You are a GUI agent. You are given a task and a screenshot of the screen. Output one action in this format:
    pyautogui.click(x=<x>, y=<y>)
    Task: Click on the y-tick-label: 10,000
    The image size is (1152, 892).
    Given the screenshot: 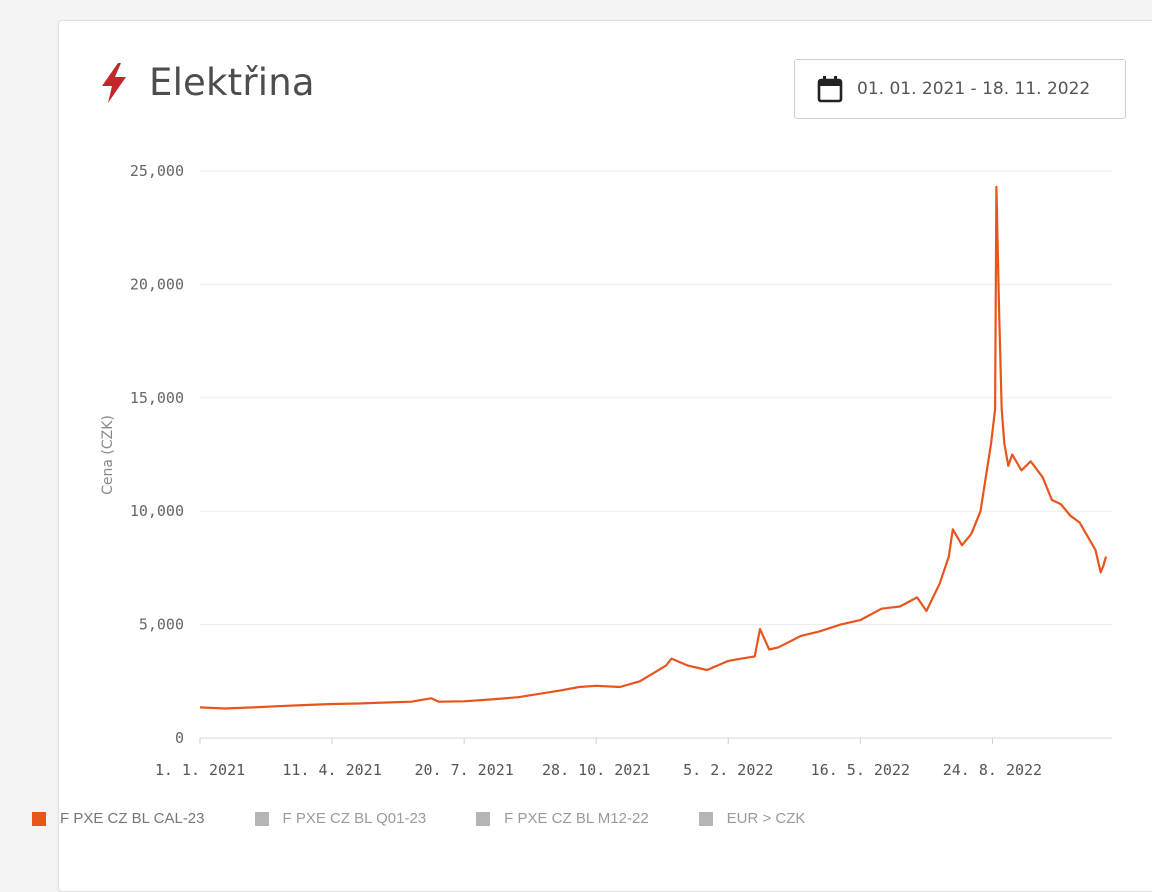 What is the action you would take?
    pyautogui.click(x=157, y=511)
    